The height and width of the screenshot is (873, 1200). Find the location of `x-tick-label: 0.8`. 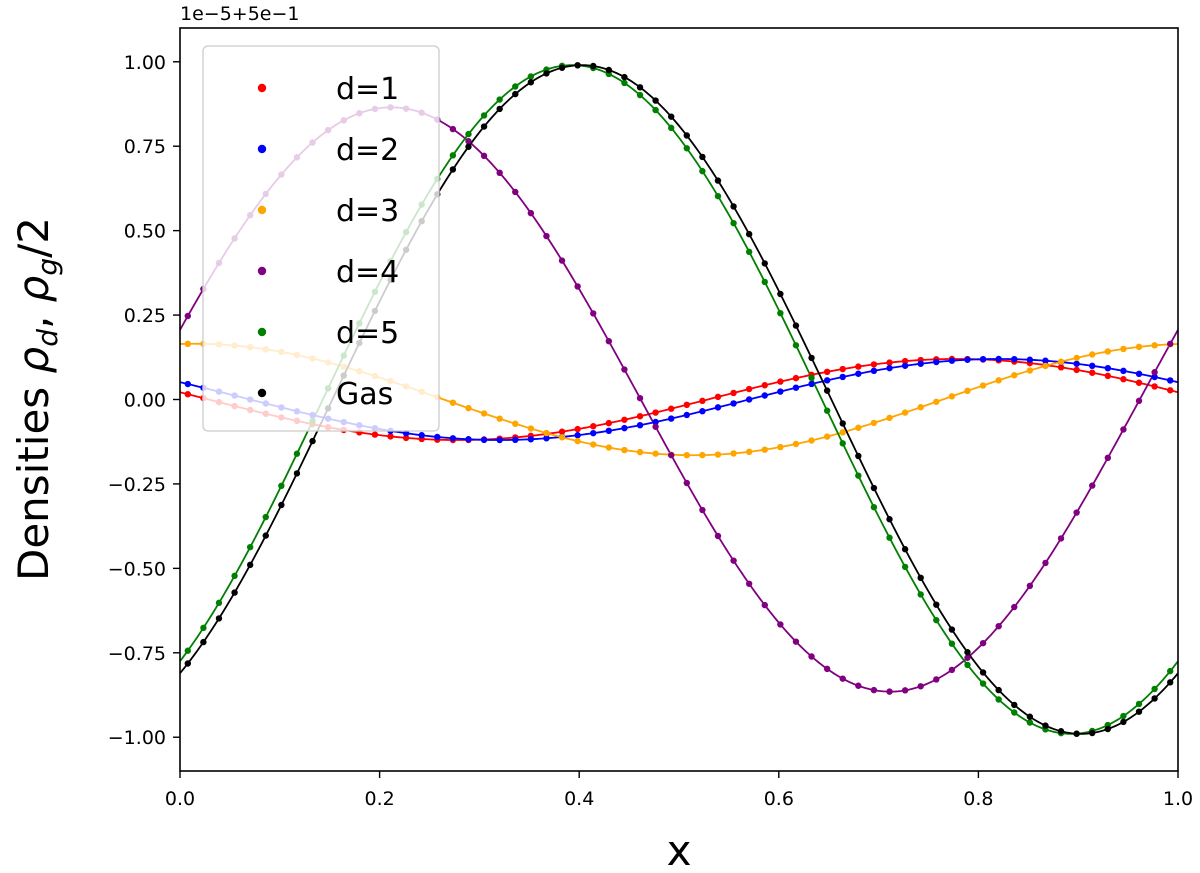

x-tick-label: 0.8 is located at coordinates (978, 799).